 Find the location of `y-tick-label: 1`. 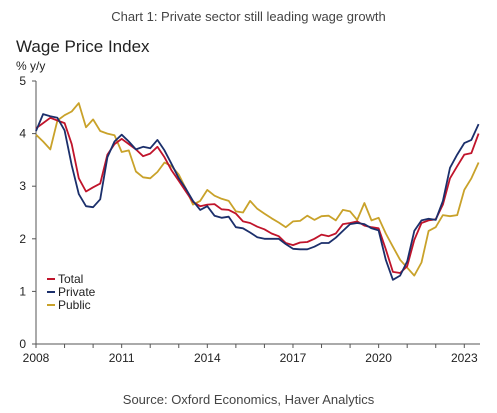

y-tick-label: 1 is located at coordinates (22, 291).